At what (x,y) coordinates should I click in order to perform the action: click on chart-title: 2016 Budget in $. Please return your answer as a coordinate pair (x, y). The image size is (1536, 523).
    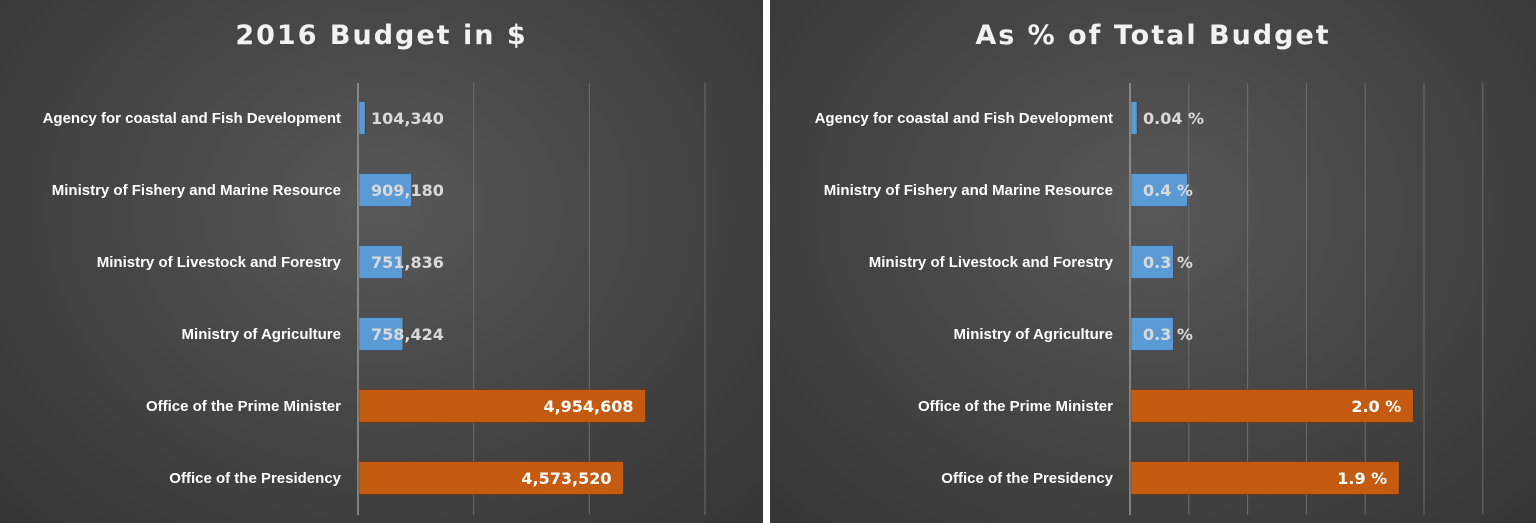
    Looking at the image, I should click on (381, 35).